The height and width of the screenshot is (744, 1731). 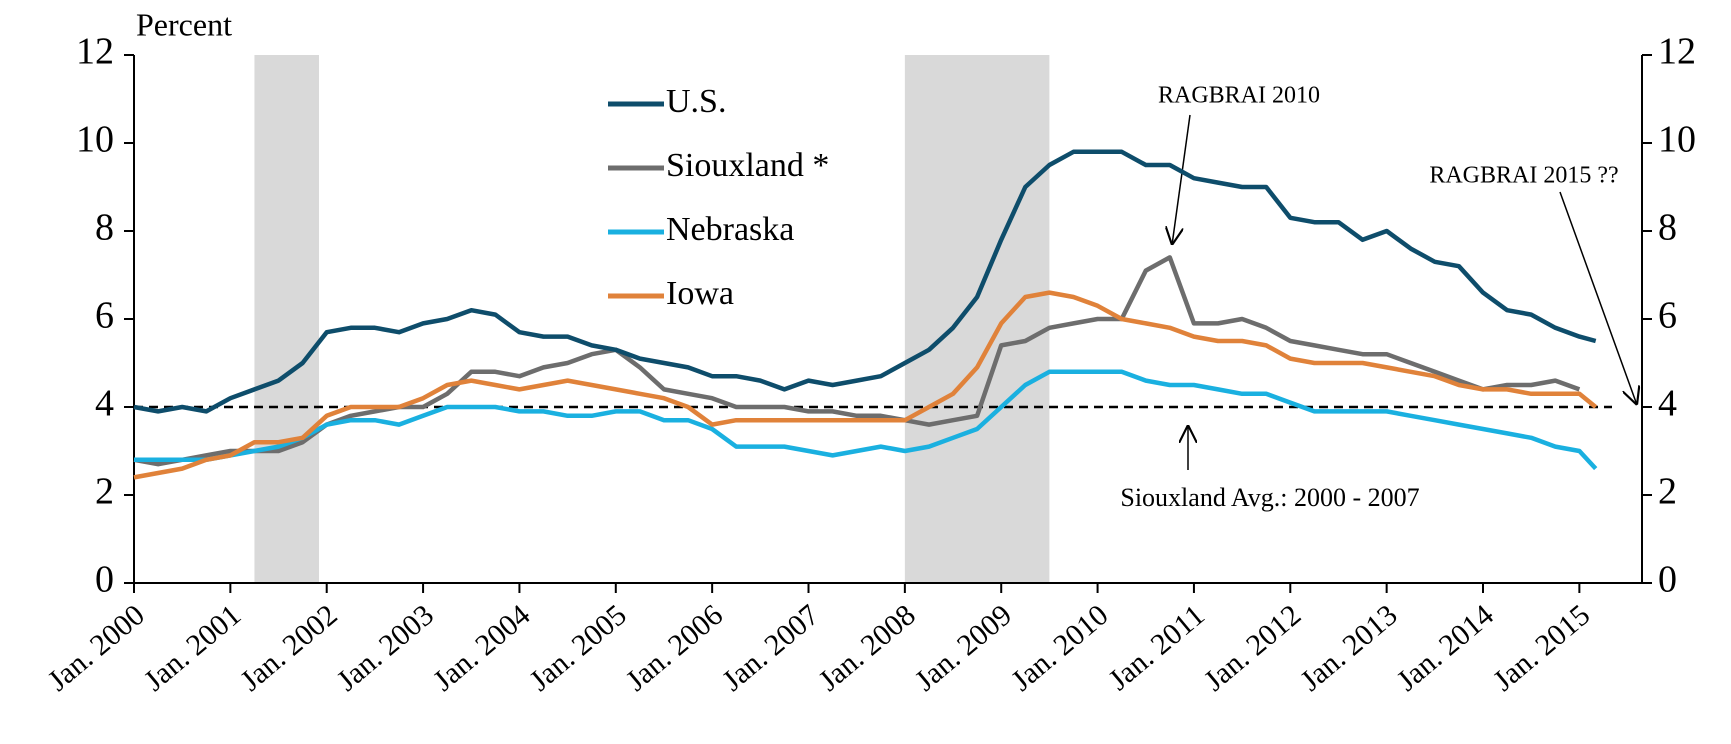 What do you see at coordinates (700, 293) in the screenshot?
I see `legend-label: Iowa` at bounding box center [700, 293].